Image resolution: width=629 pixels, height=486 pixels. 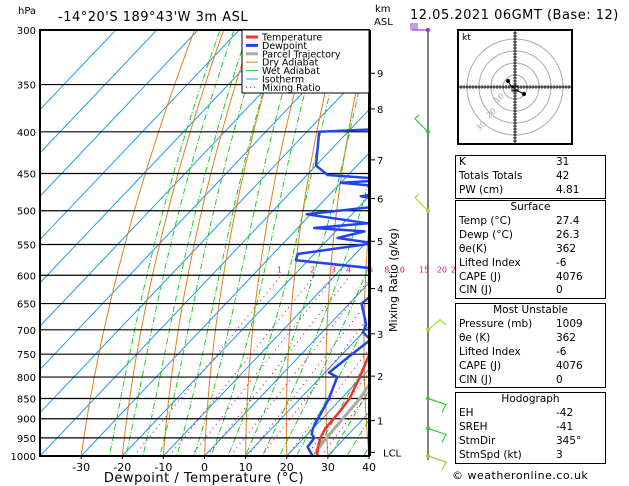 I want to click on index-value: -41, so click(x=565, y=426).